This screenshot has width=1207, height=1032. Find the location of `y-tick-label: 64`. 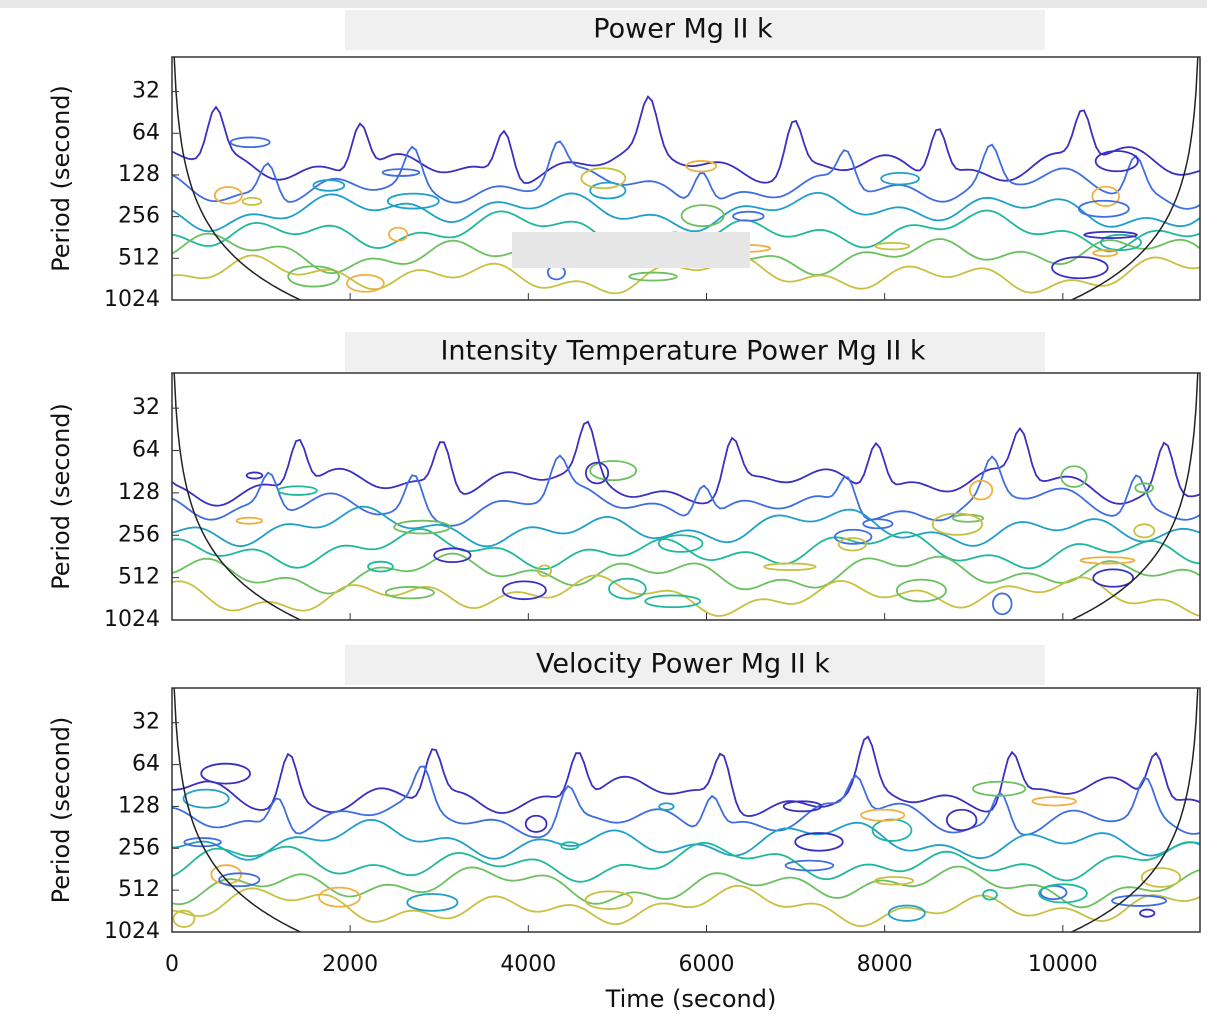

y-tick-label: 64 is located at coordinates (146, 132).